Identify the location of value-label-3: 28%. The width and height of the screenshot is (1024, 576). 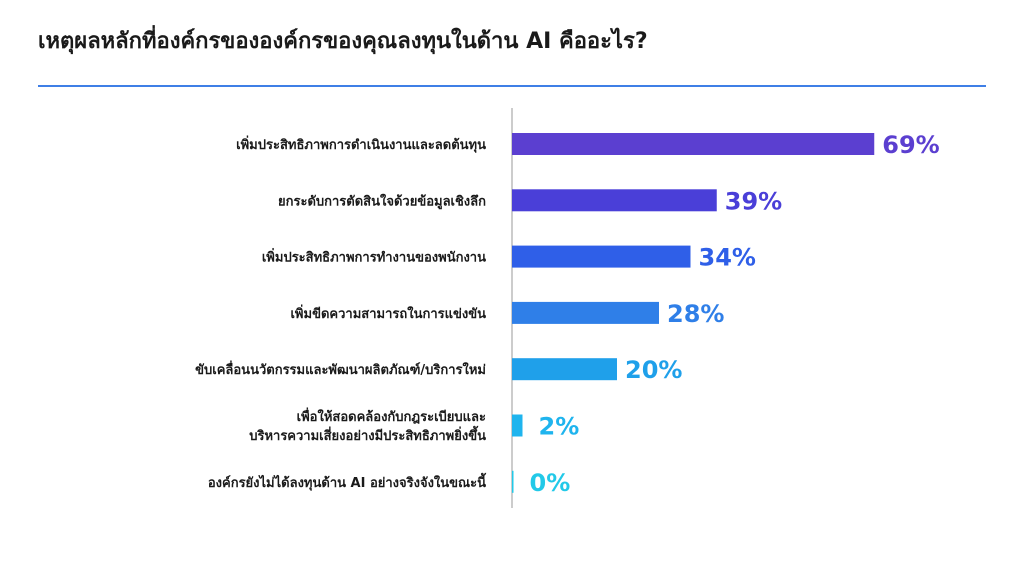
(695, 314).